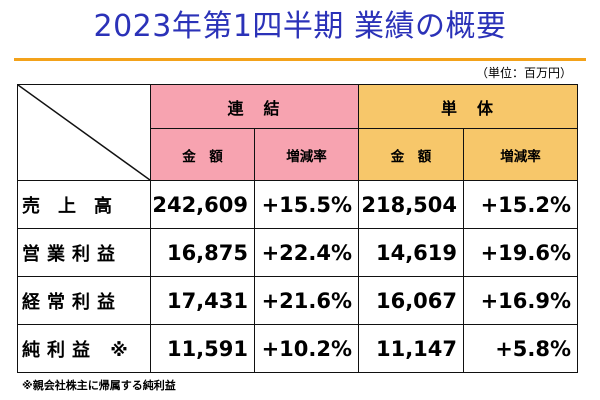 The width and height of the screenshot is (600, 400). Describe the element at coordinates (523, 73) in the screenshot. I see `unit-note: （単位：百万円）` at that location.